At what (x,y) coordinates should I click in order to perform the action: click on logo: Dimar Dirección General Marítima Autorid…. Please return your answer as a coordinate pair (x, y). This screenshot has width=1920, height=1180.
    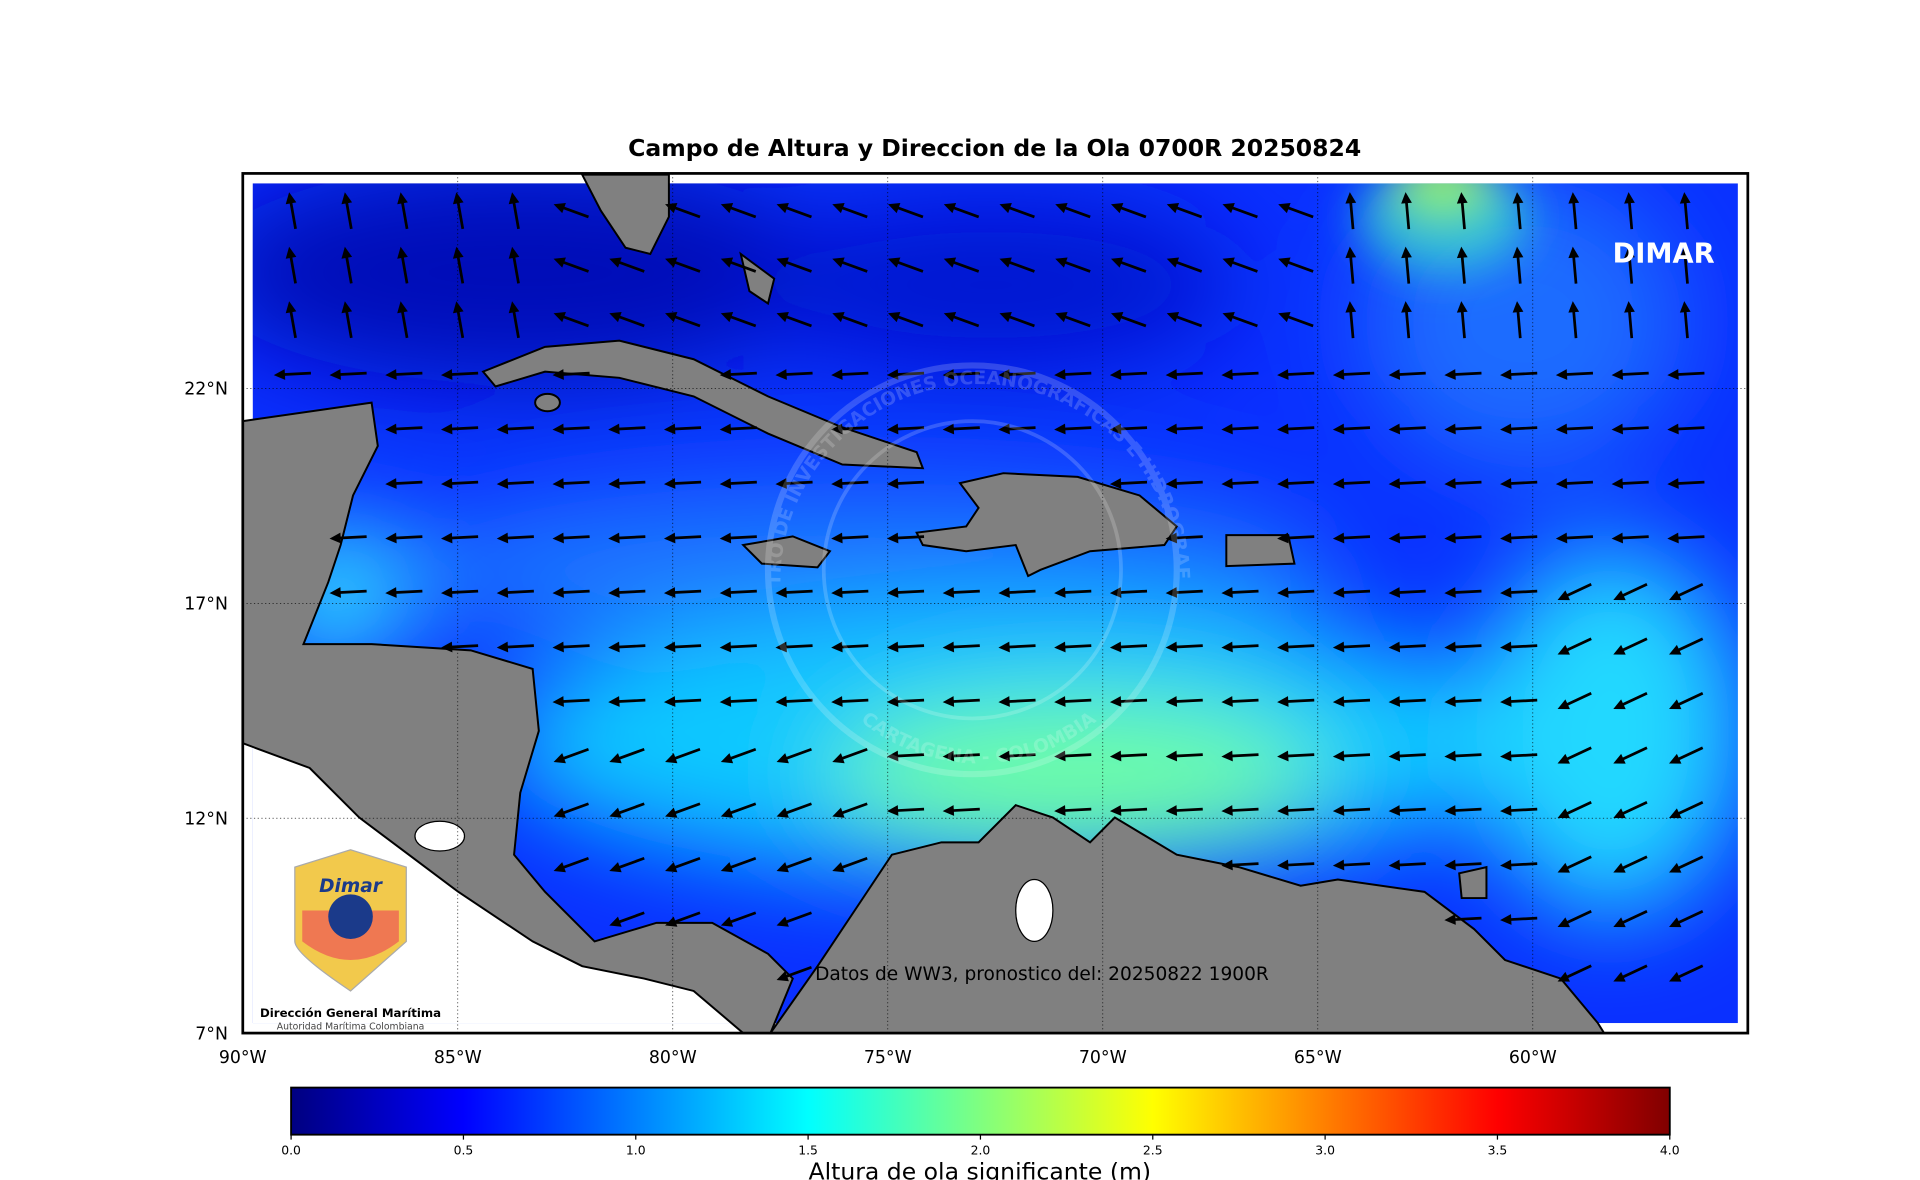
    Looking at the image, I should click on (350, 940).